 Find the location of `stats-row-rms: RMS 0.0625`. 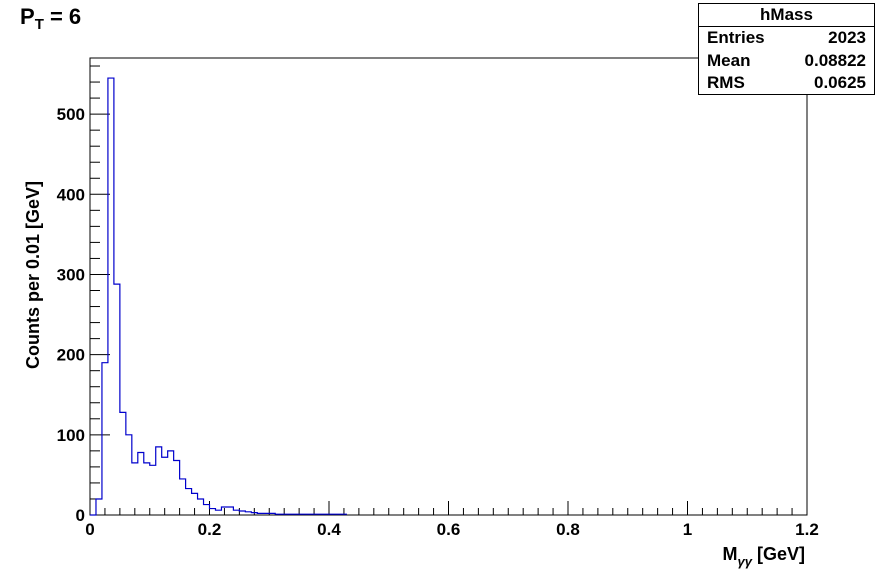

stats-row-rms: RMS 0.0625 is located at coordinates (786, 83).